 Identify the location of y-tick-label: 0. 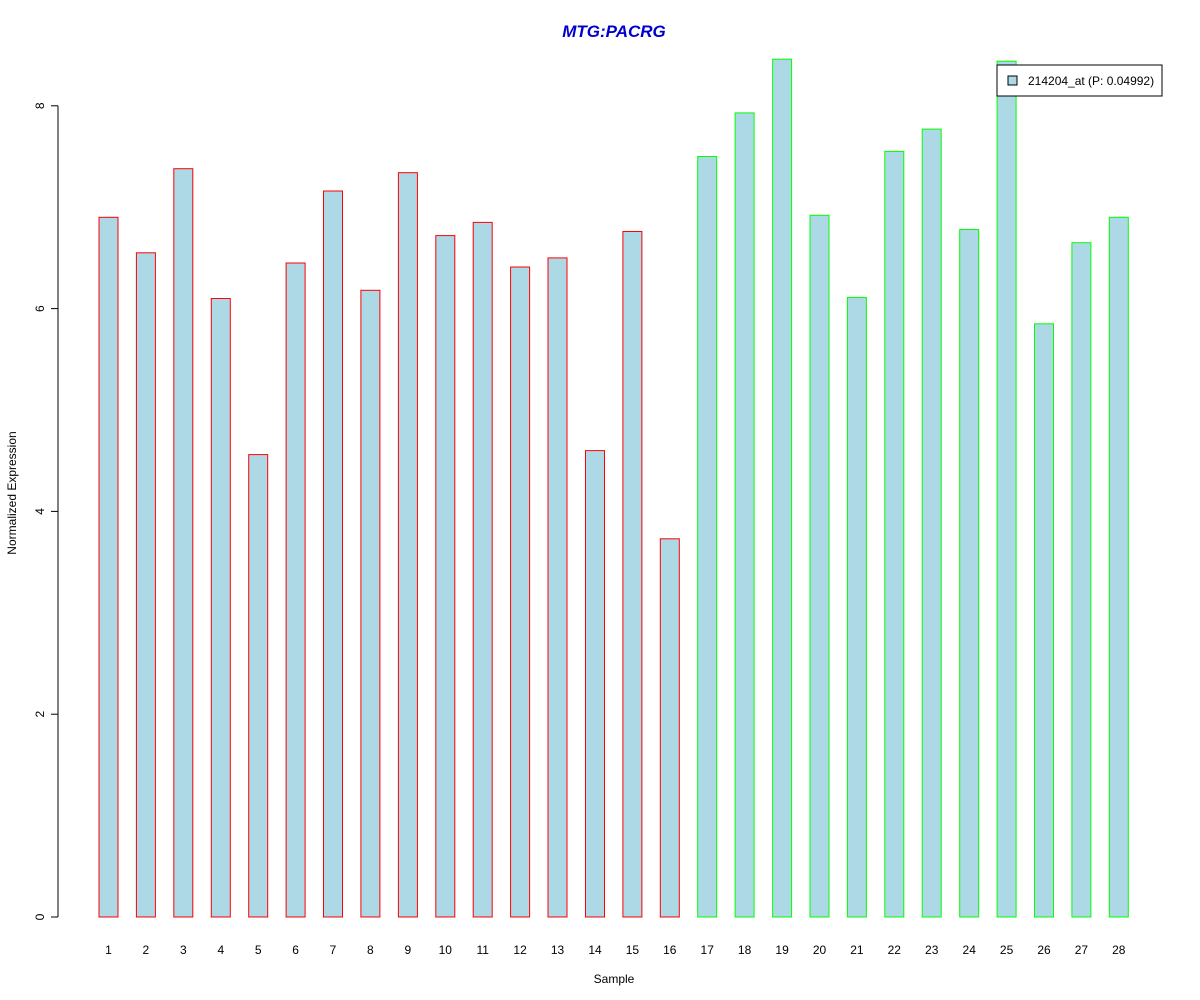
(40, 916).